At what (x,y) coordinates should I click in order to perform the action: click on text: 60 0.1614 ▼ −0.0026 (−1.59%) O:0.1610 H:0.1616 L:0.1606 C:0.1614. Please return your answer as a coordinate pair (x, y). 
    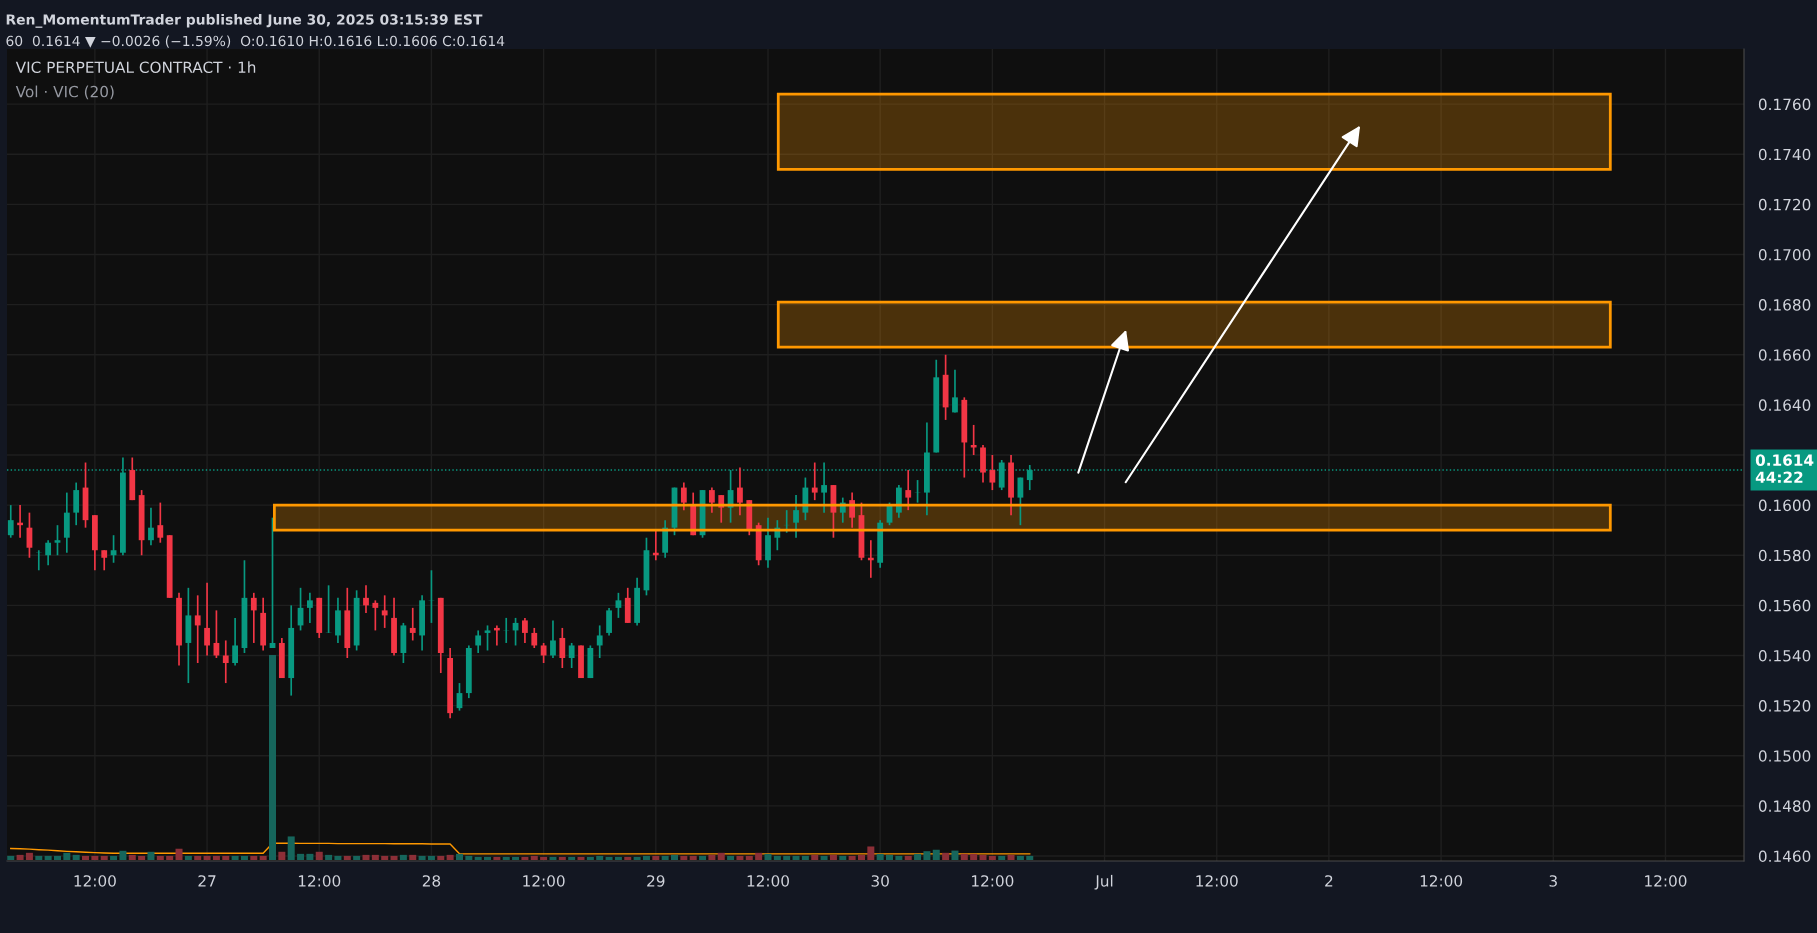
    Looking at the image, I should click on (255, 41).